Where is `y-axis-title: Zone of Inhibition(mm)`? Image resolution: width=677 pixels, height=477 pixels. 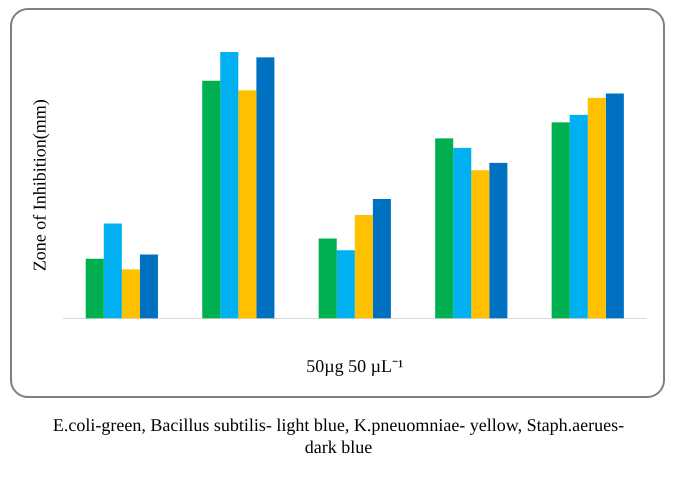
y-axis-title: Zone of Inhibition(mm) is located at coordinates (40, 185).